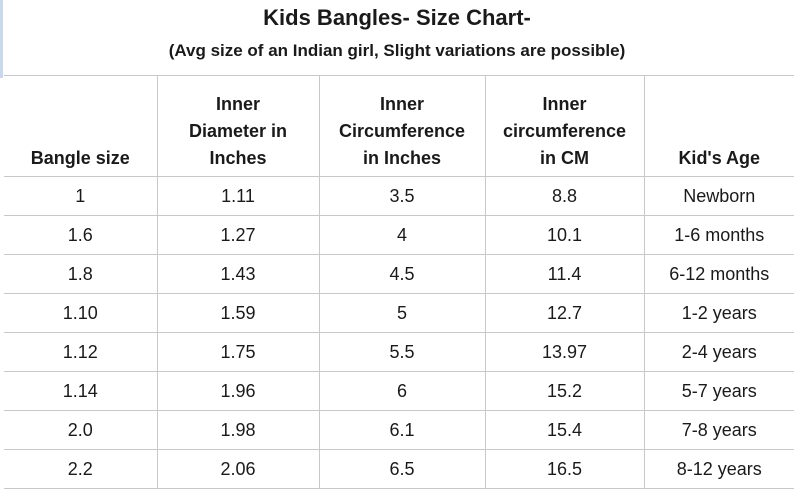  What do you see at coordinates (402, 235) in the screenshot?
I see `cell-inner-circumference-inches: 4` at bounding box center [402, 235].